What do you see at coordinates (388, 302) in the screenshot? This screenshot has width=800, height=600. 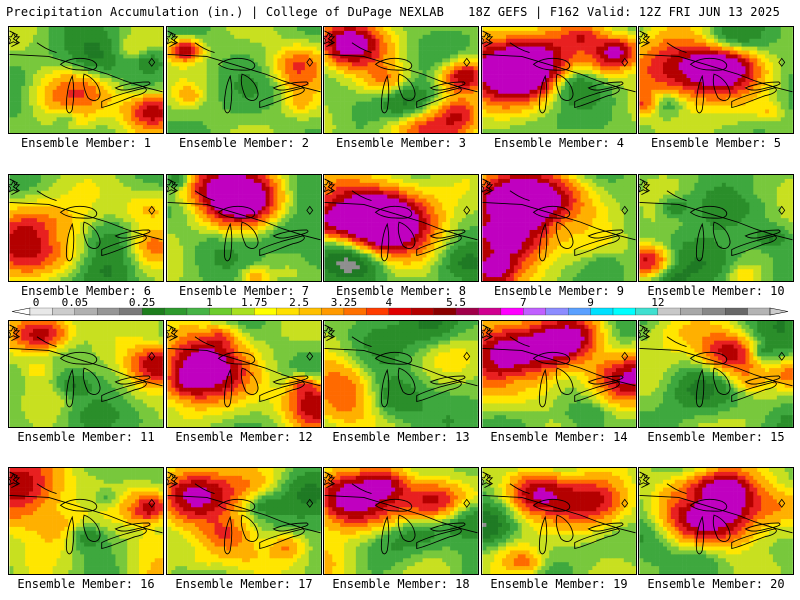 I see `colorbar-tick-label: 4` at bounding box center [388, 302].